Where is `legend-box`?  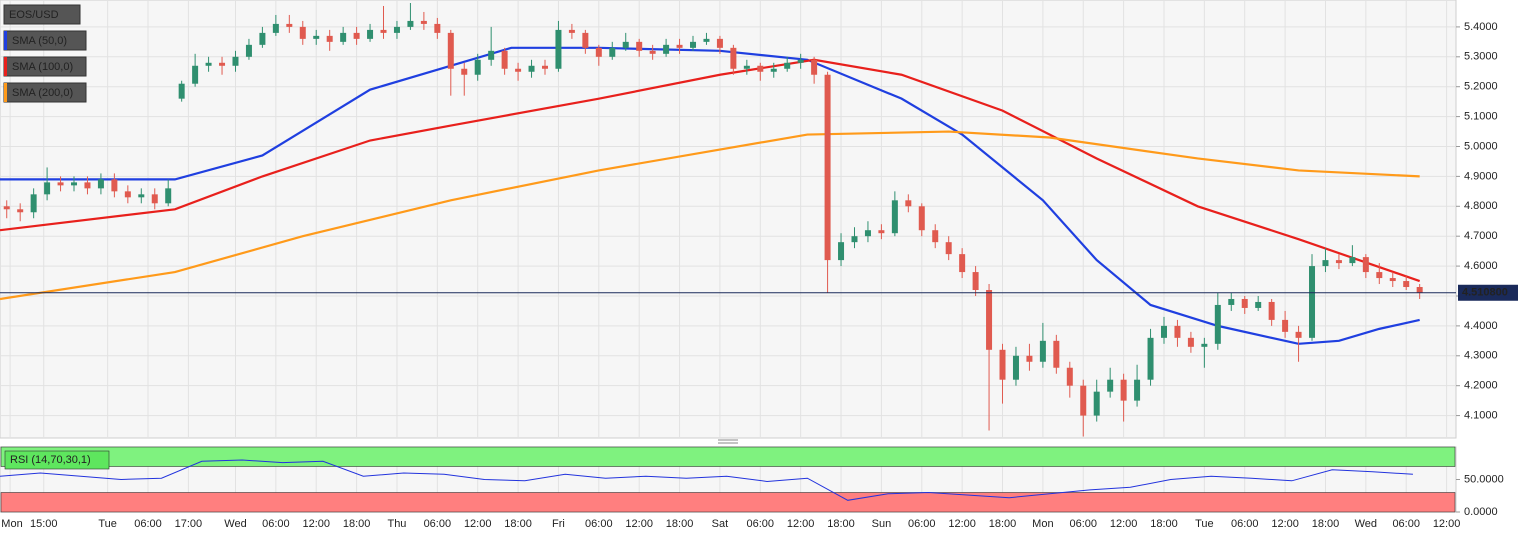
legend-box is located at coordinates (42, 14).